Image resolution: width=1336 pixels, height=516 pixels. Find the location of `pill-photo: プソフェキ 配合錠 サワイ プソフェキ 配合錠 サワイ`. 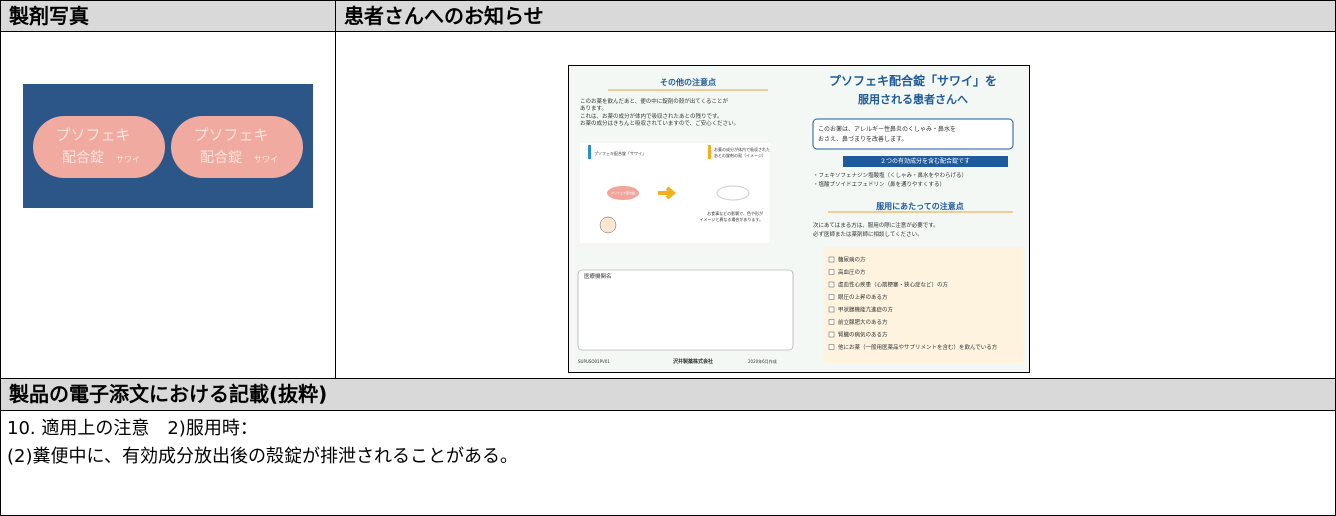

pill-photo: プソフェキ 配合錠 サワイ プソフェキ 配合錠 サワイ is located at coordinates (168, 146).